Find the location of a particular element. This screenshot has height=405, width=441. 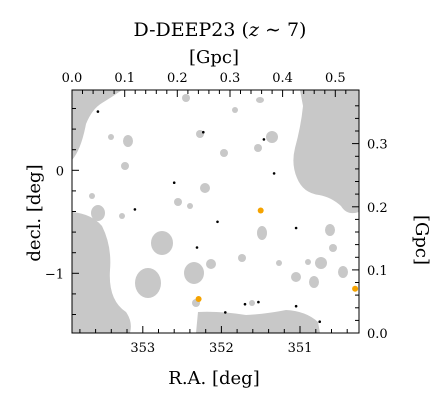

chart-title: D-DEEP23 (z ∼ 7) is located at coordinates (220, 30).